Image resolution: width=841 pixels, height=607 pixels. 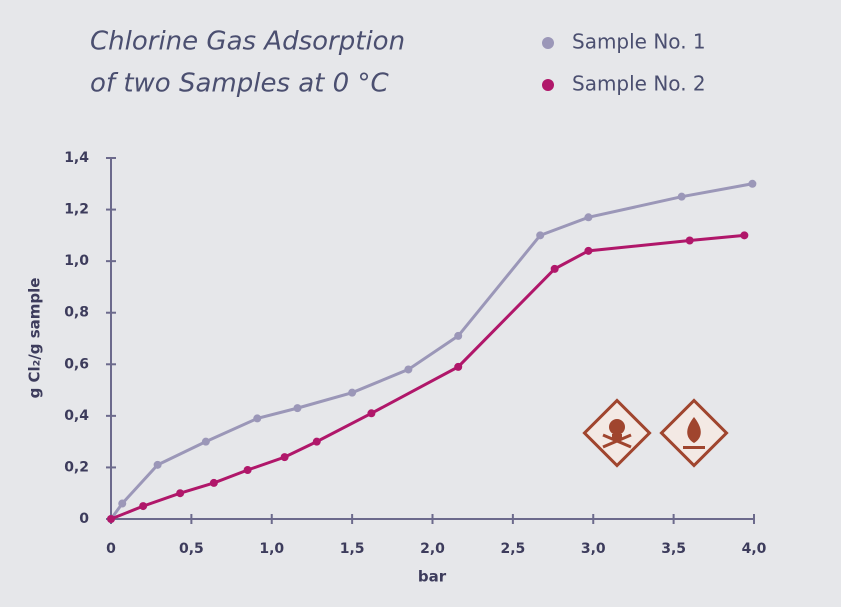 I want to click on x-tick-label: 3,5, so click(x=673, y=549).